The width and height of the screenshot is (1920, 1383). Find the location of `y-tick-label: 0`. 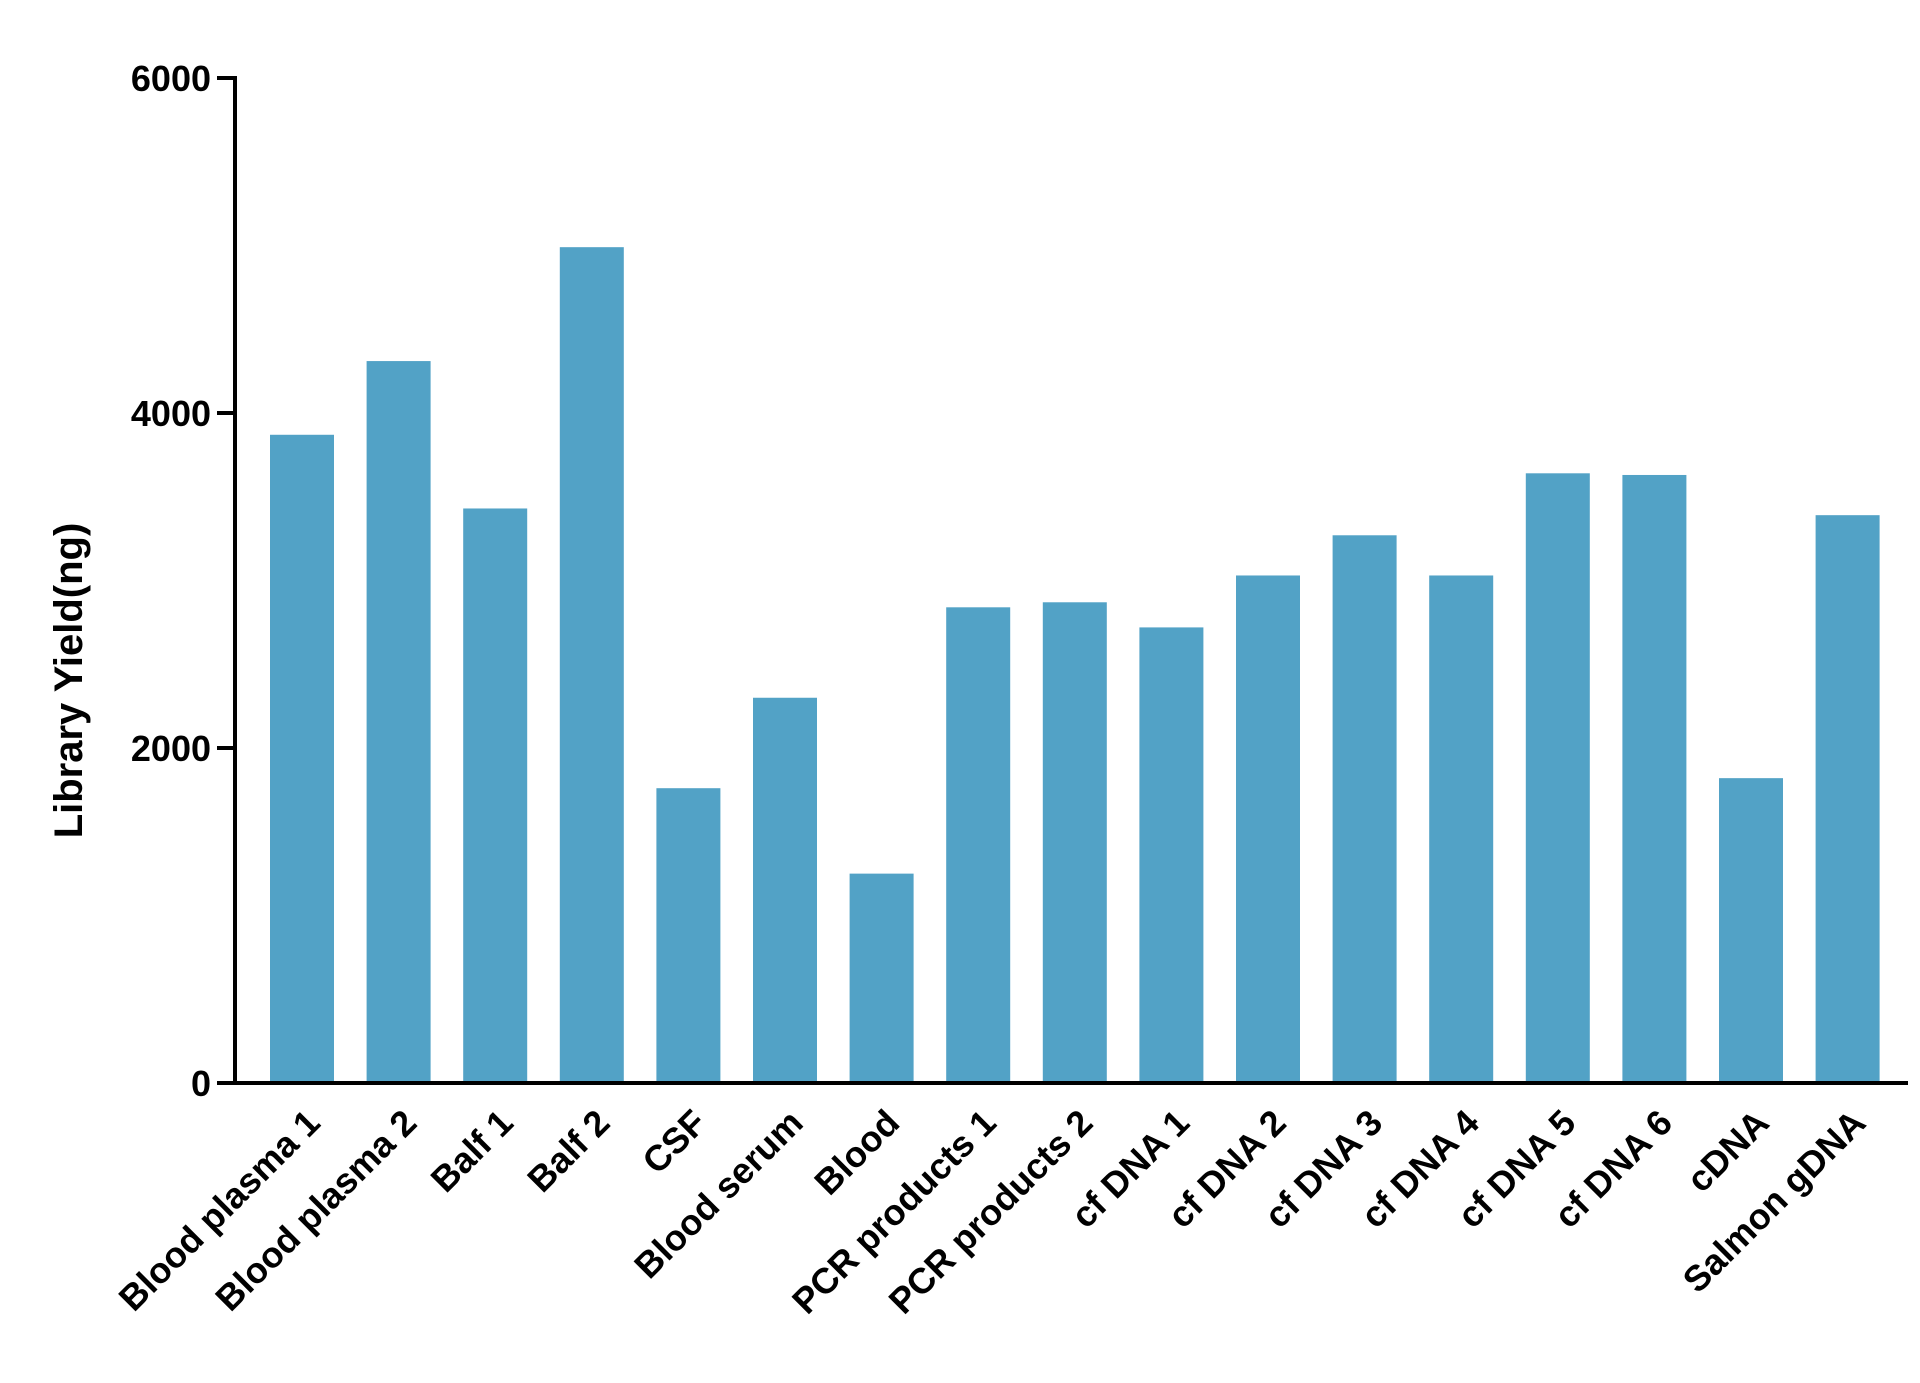

y-tick-label: 0 is located at coordinates (201, 1083).